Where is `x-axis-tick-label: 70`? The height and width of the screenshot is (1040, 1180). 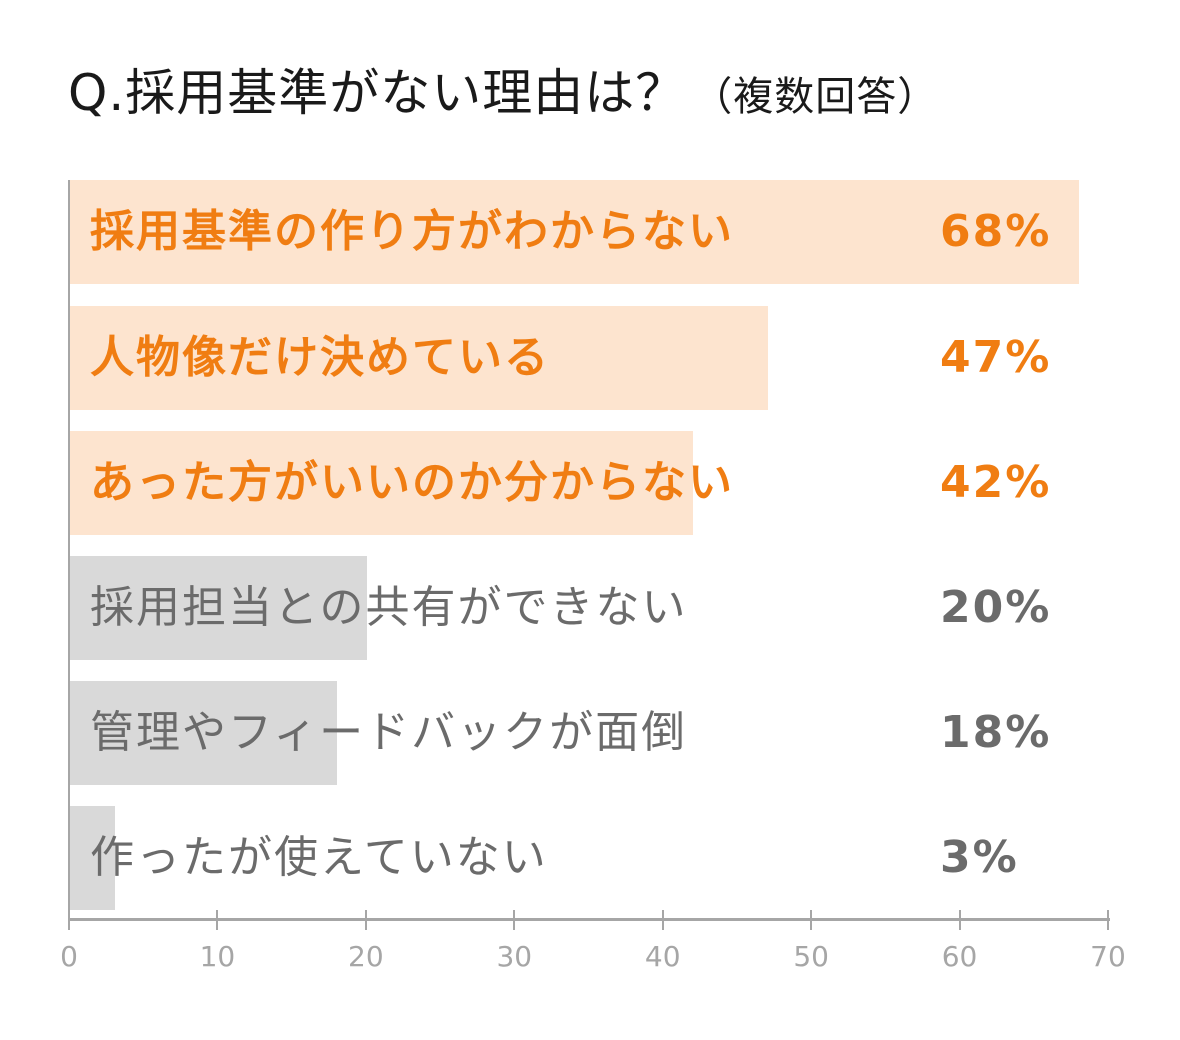
x-axis-tick-label: 70 is located at coordinates (1108, 956).